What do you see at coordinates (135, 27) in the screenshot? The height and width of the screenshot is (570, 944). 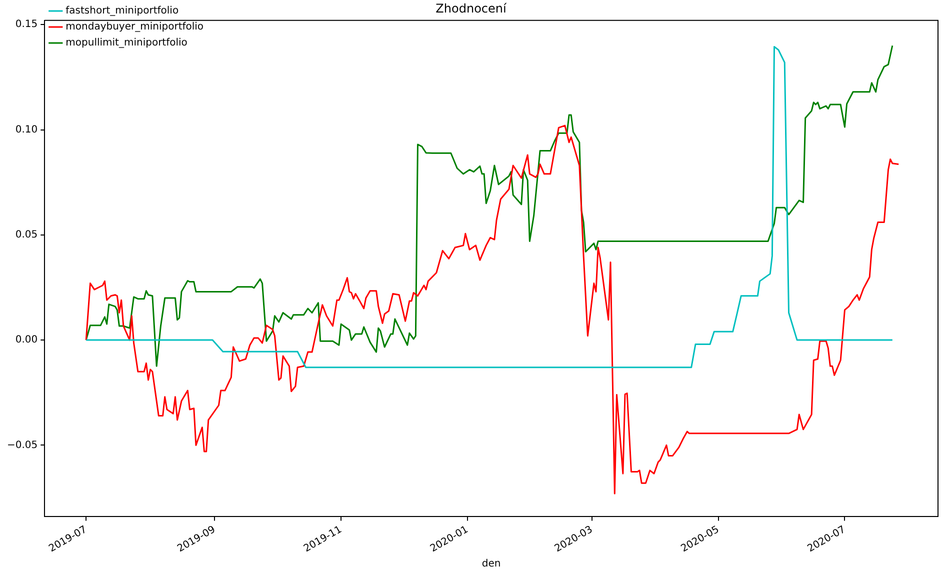 I see `legend-label: mondaybuyer_miniportfolio` at bounding box center [135, 27].